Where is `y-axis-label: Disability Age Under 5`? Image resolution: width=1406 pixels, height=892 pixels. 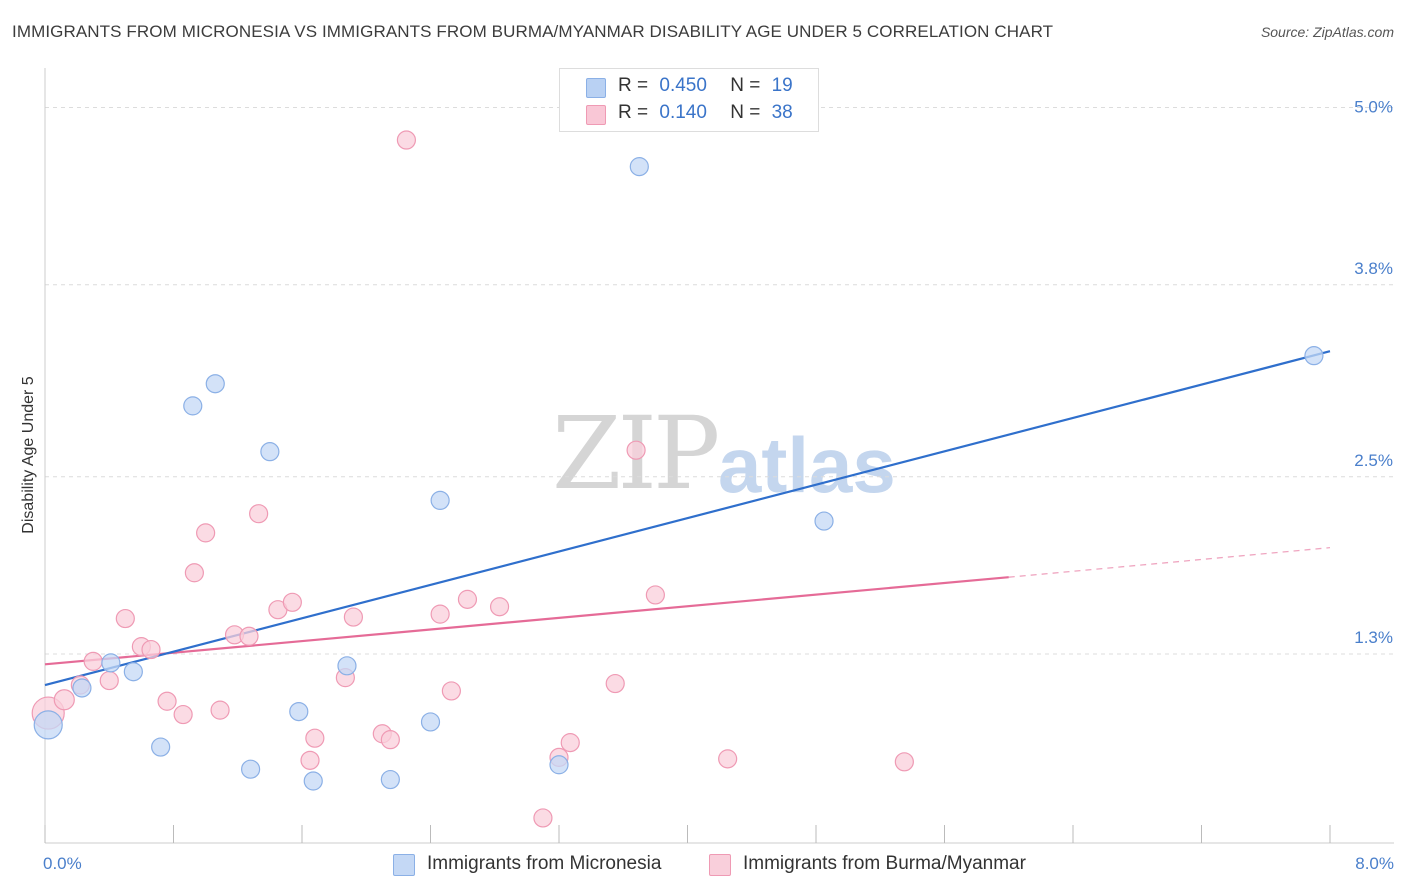
y-axis-label: Disability Age Under 5 is located at coordinates (28, 455).